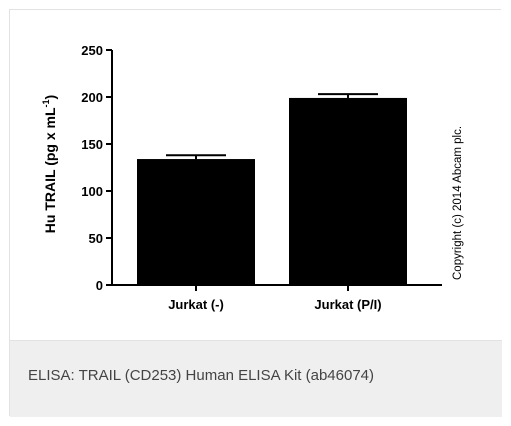 The width and height of the screenshot is (511, 426). I want to click on y-tick-label: 100, so click(92, 191).